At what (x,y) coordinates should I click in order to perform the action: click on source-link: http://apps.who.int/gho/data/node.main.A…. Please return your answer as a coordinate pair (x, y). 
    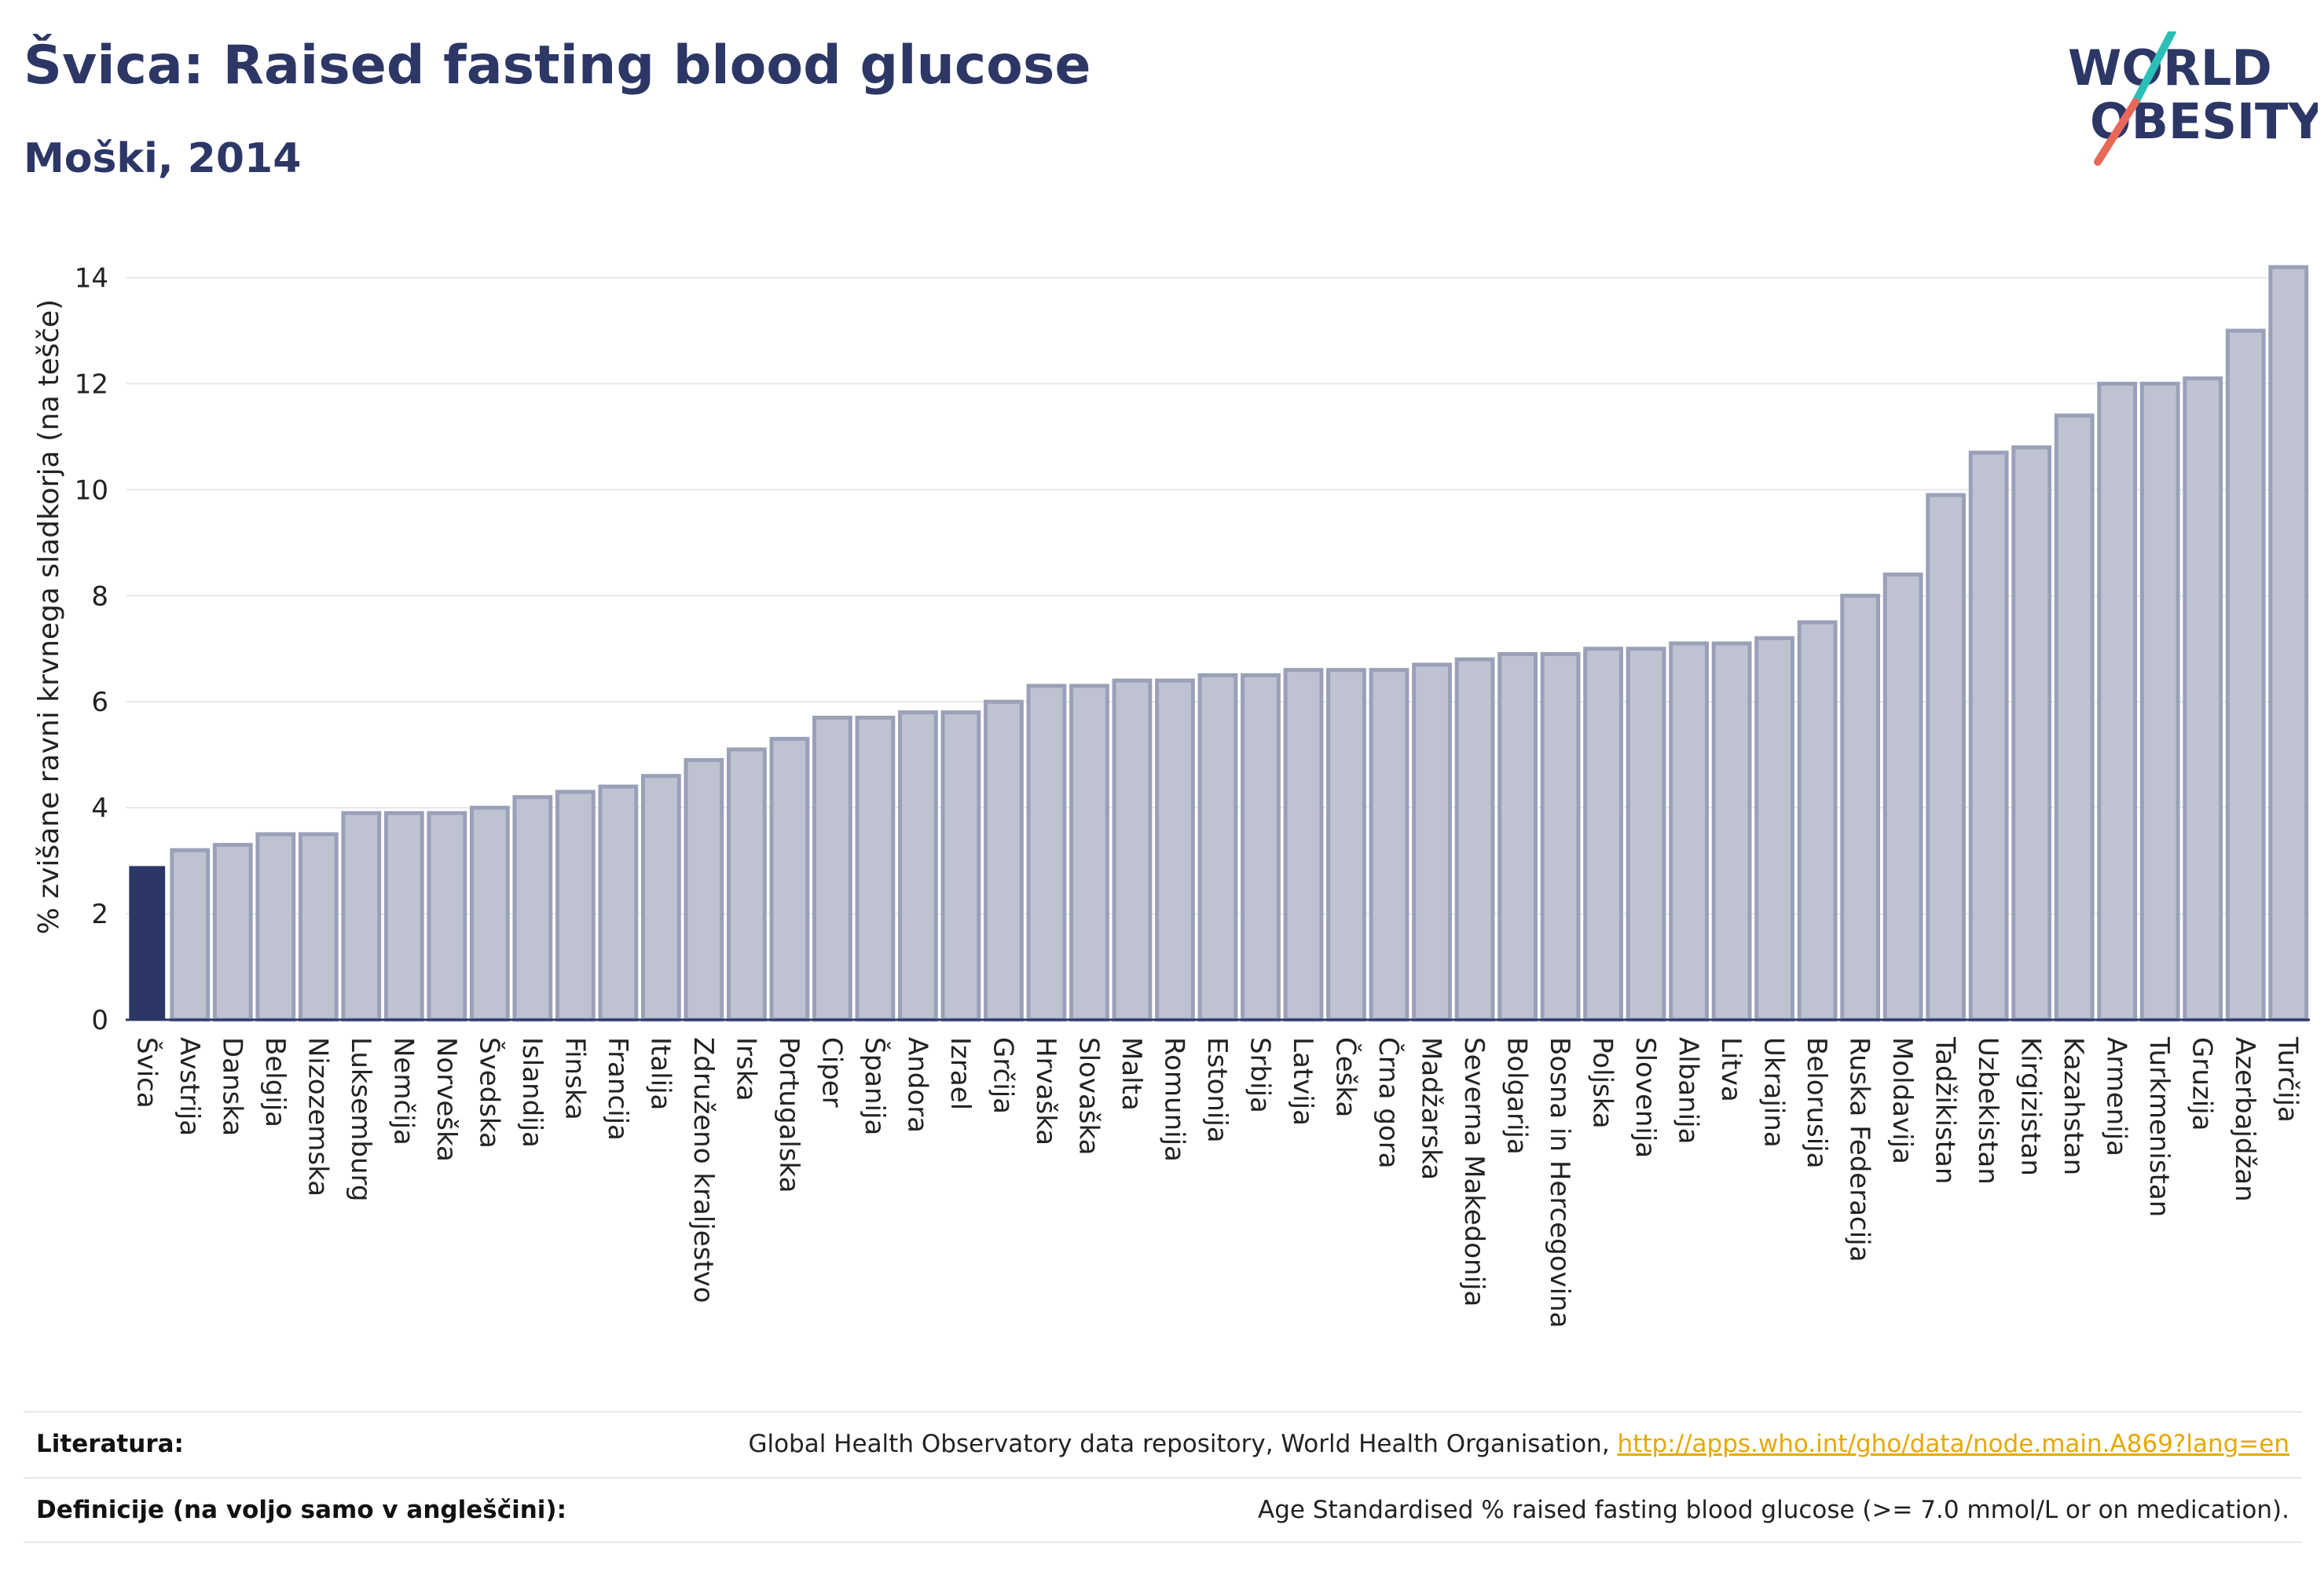
    Looking at the image, I should click on (1953, 1444).